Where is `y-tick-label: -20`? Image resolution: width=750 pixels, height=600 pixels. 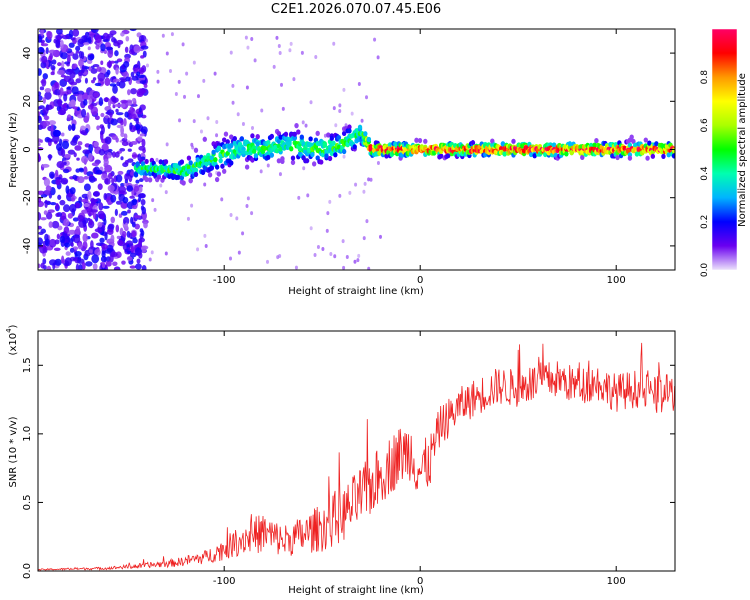 y-tick-label: -20 is located at coordinates (27, 198).